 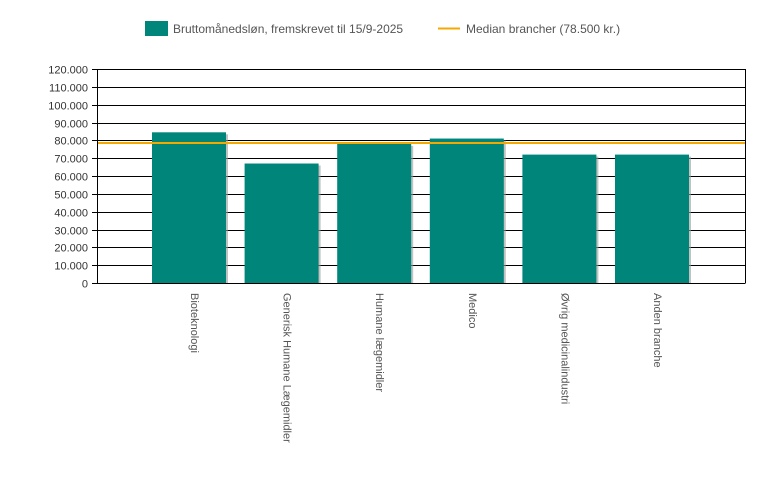 I want to click on y-tick-label: 60.000, so click(x=71, y=178).